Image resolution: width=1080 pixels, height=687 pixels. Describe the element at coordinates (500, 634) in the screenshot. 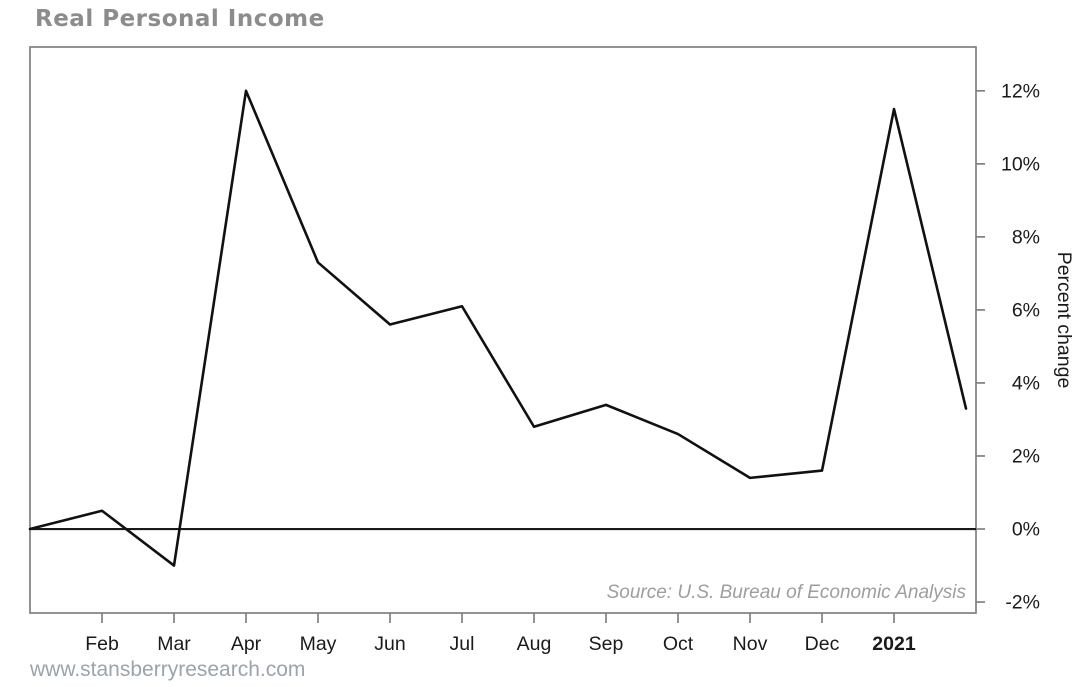

I see `x-axis: Feb Mar Apr May Jun Jul Aug Sep Oct Nov Dec 2021` at that location.